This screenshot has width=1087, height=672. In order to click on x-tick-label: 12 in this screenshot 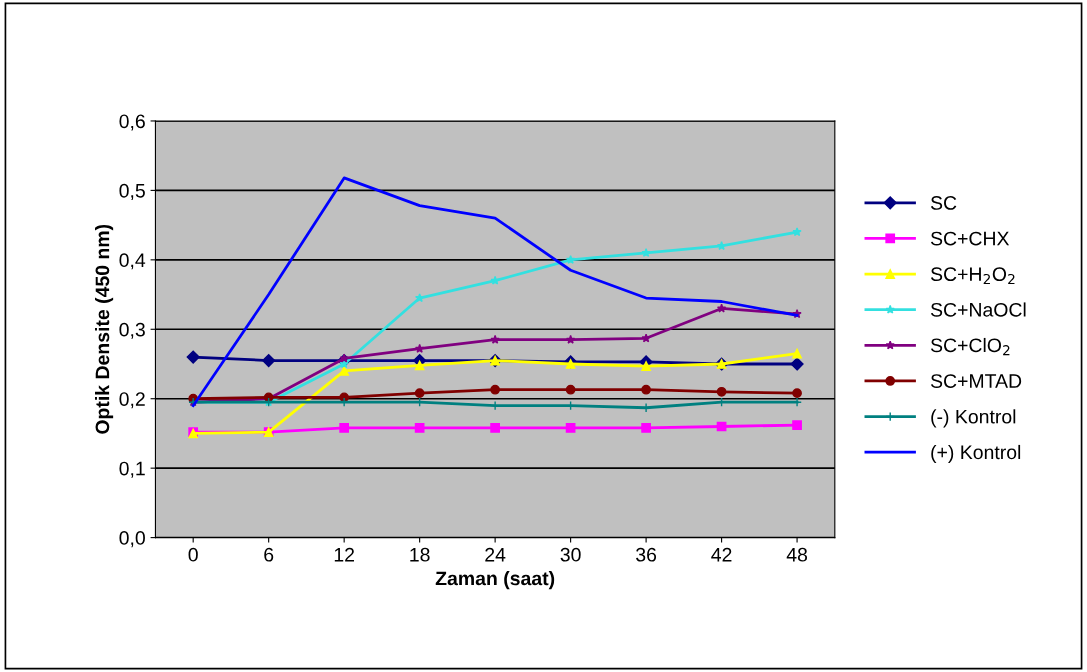, I will do `click(344, 554)`.